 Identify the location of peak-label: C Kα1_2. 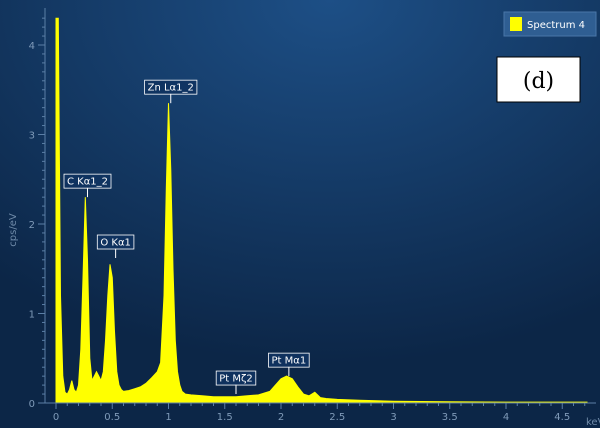
(87, 182).